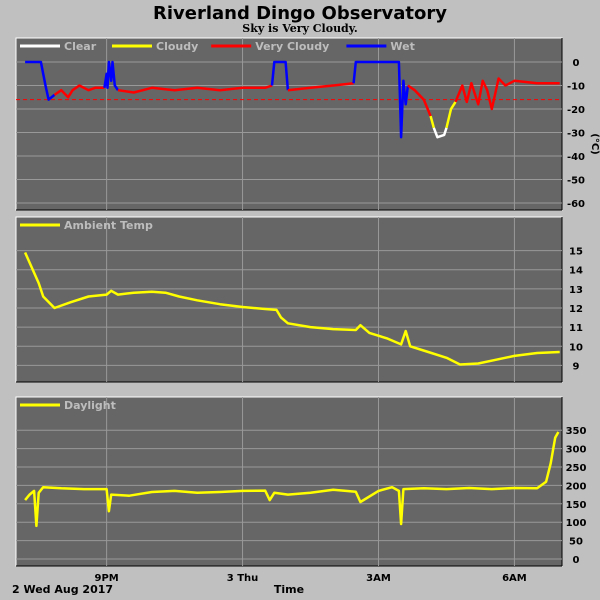  I want to click on y-tick-label: 50, so click(576, 542).